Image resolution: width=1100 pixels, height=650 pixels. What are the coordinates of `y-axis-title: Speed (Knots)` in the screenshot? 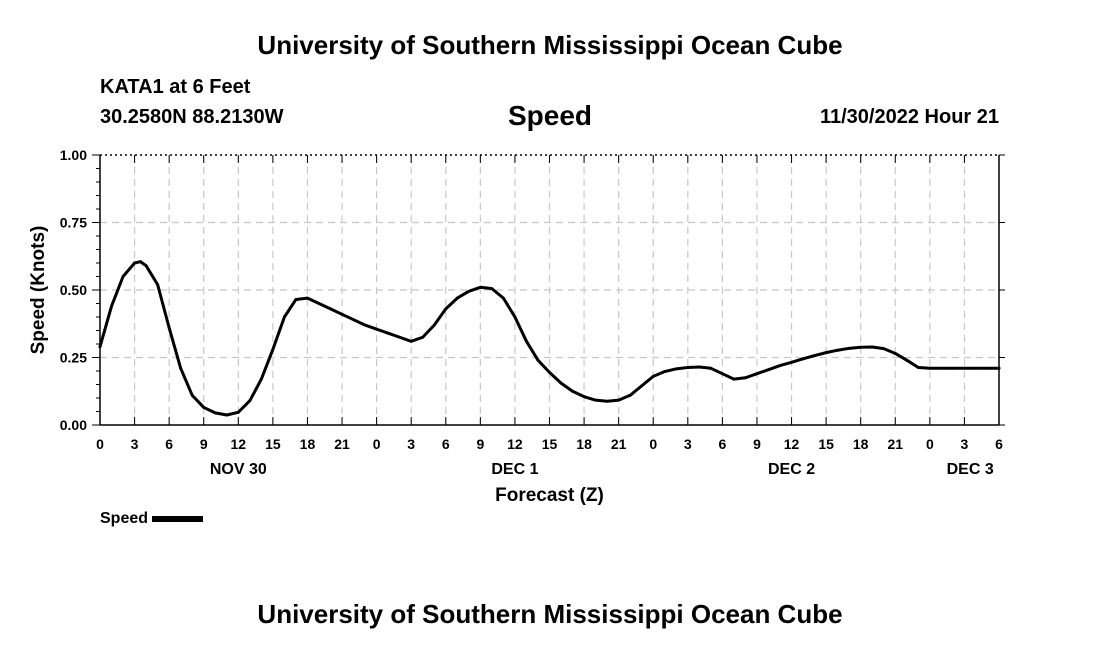 It's located at (38, 290).